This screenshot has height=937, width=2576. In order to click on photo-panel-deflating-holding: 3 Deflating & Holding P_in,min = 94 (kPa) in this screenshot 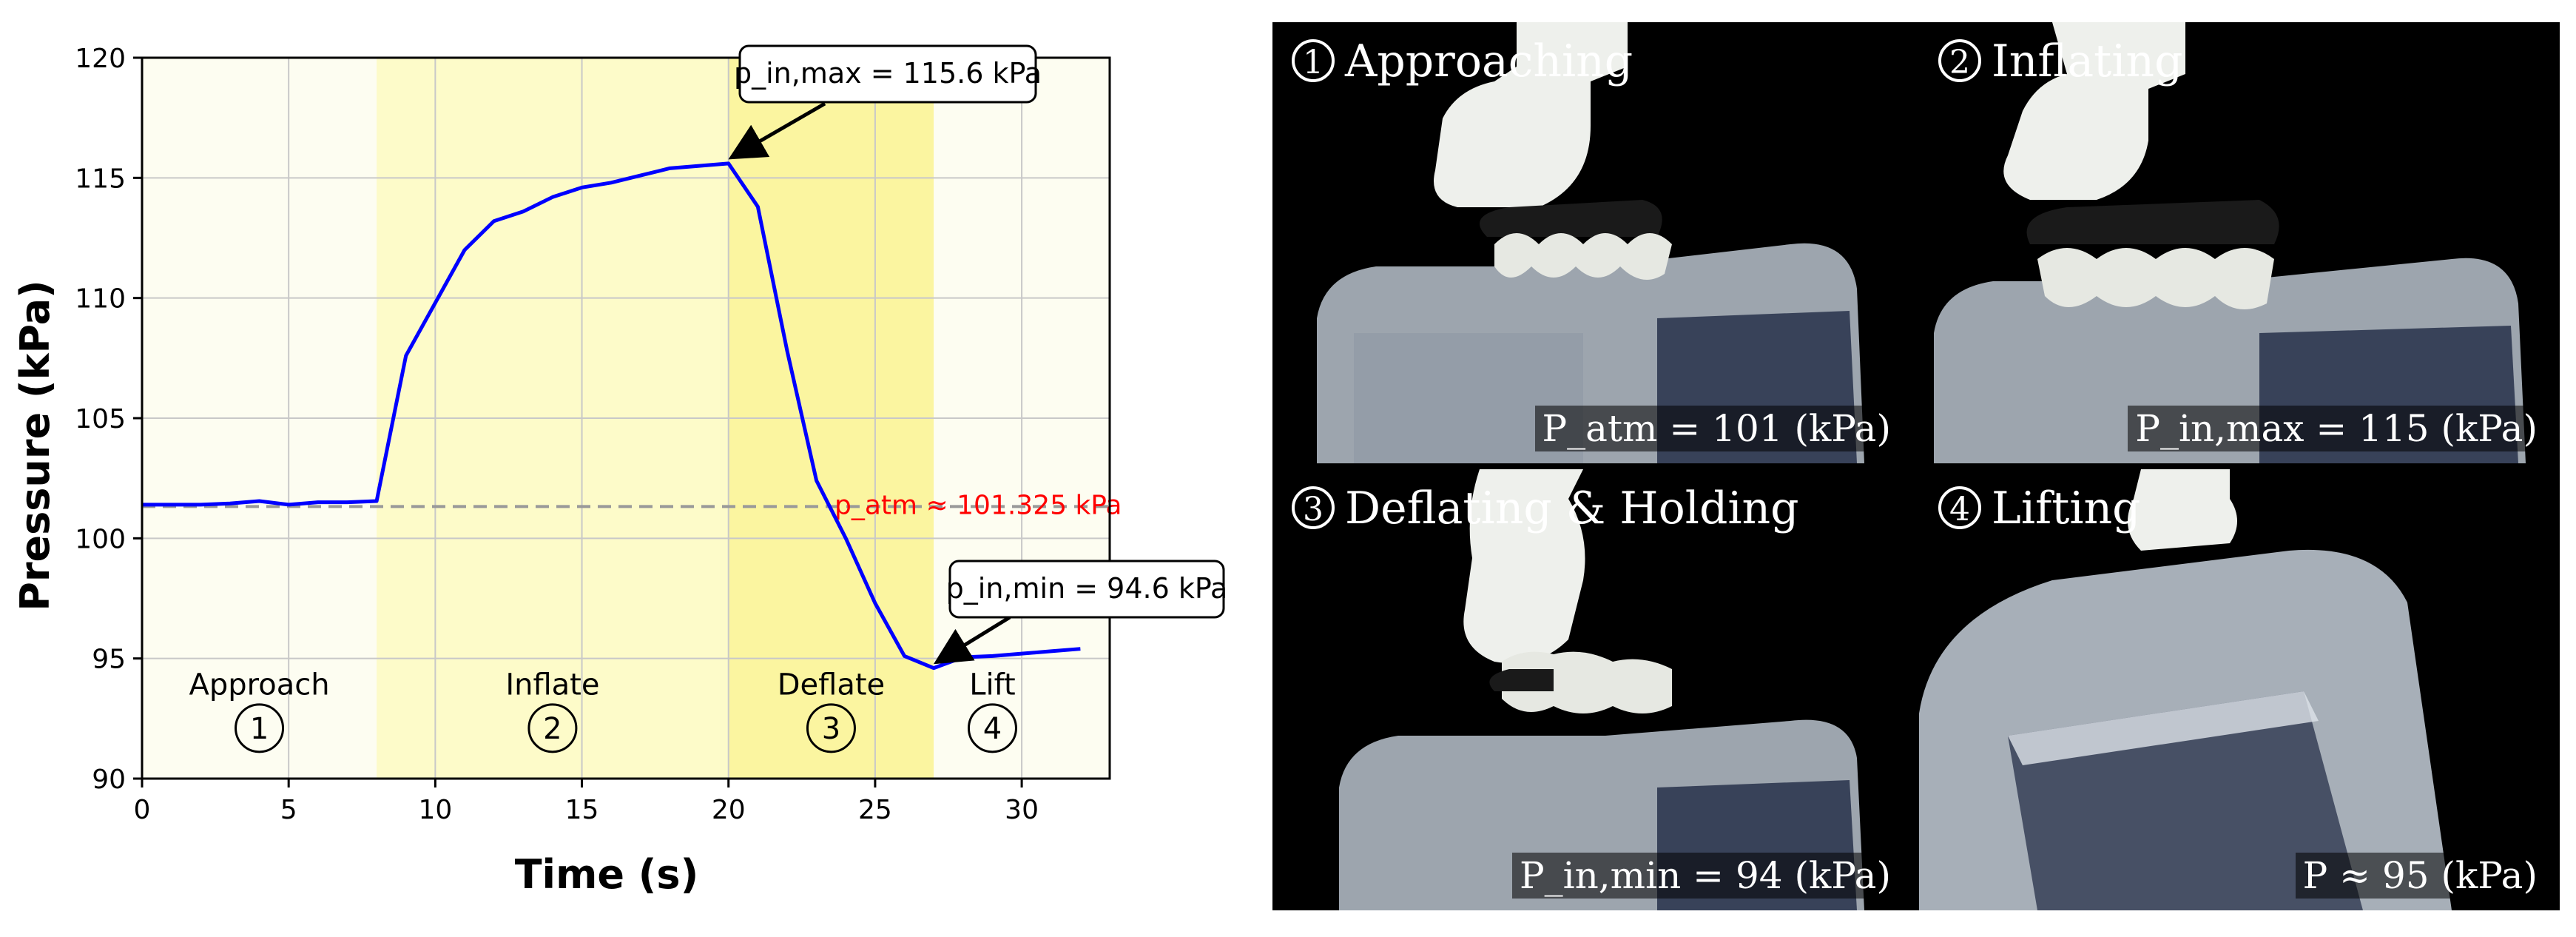, I will do `click(1592, 689)`.